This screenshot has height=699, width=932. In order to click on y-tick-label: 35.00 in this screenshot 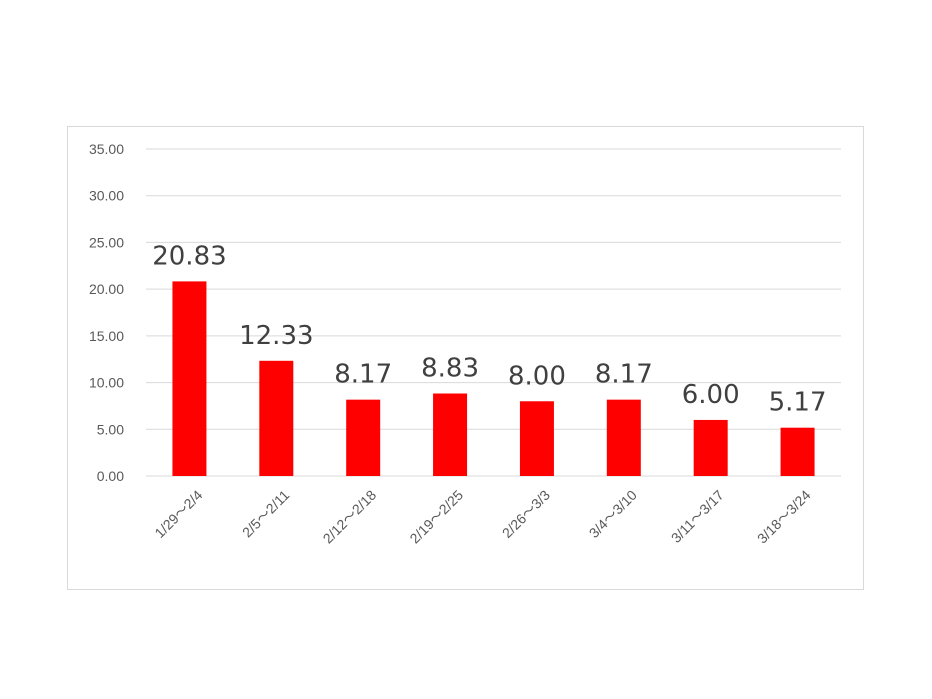, I will do `click(106, 149)`.